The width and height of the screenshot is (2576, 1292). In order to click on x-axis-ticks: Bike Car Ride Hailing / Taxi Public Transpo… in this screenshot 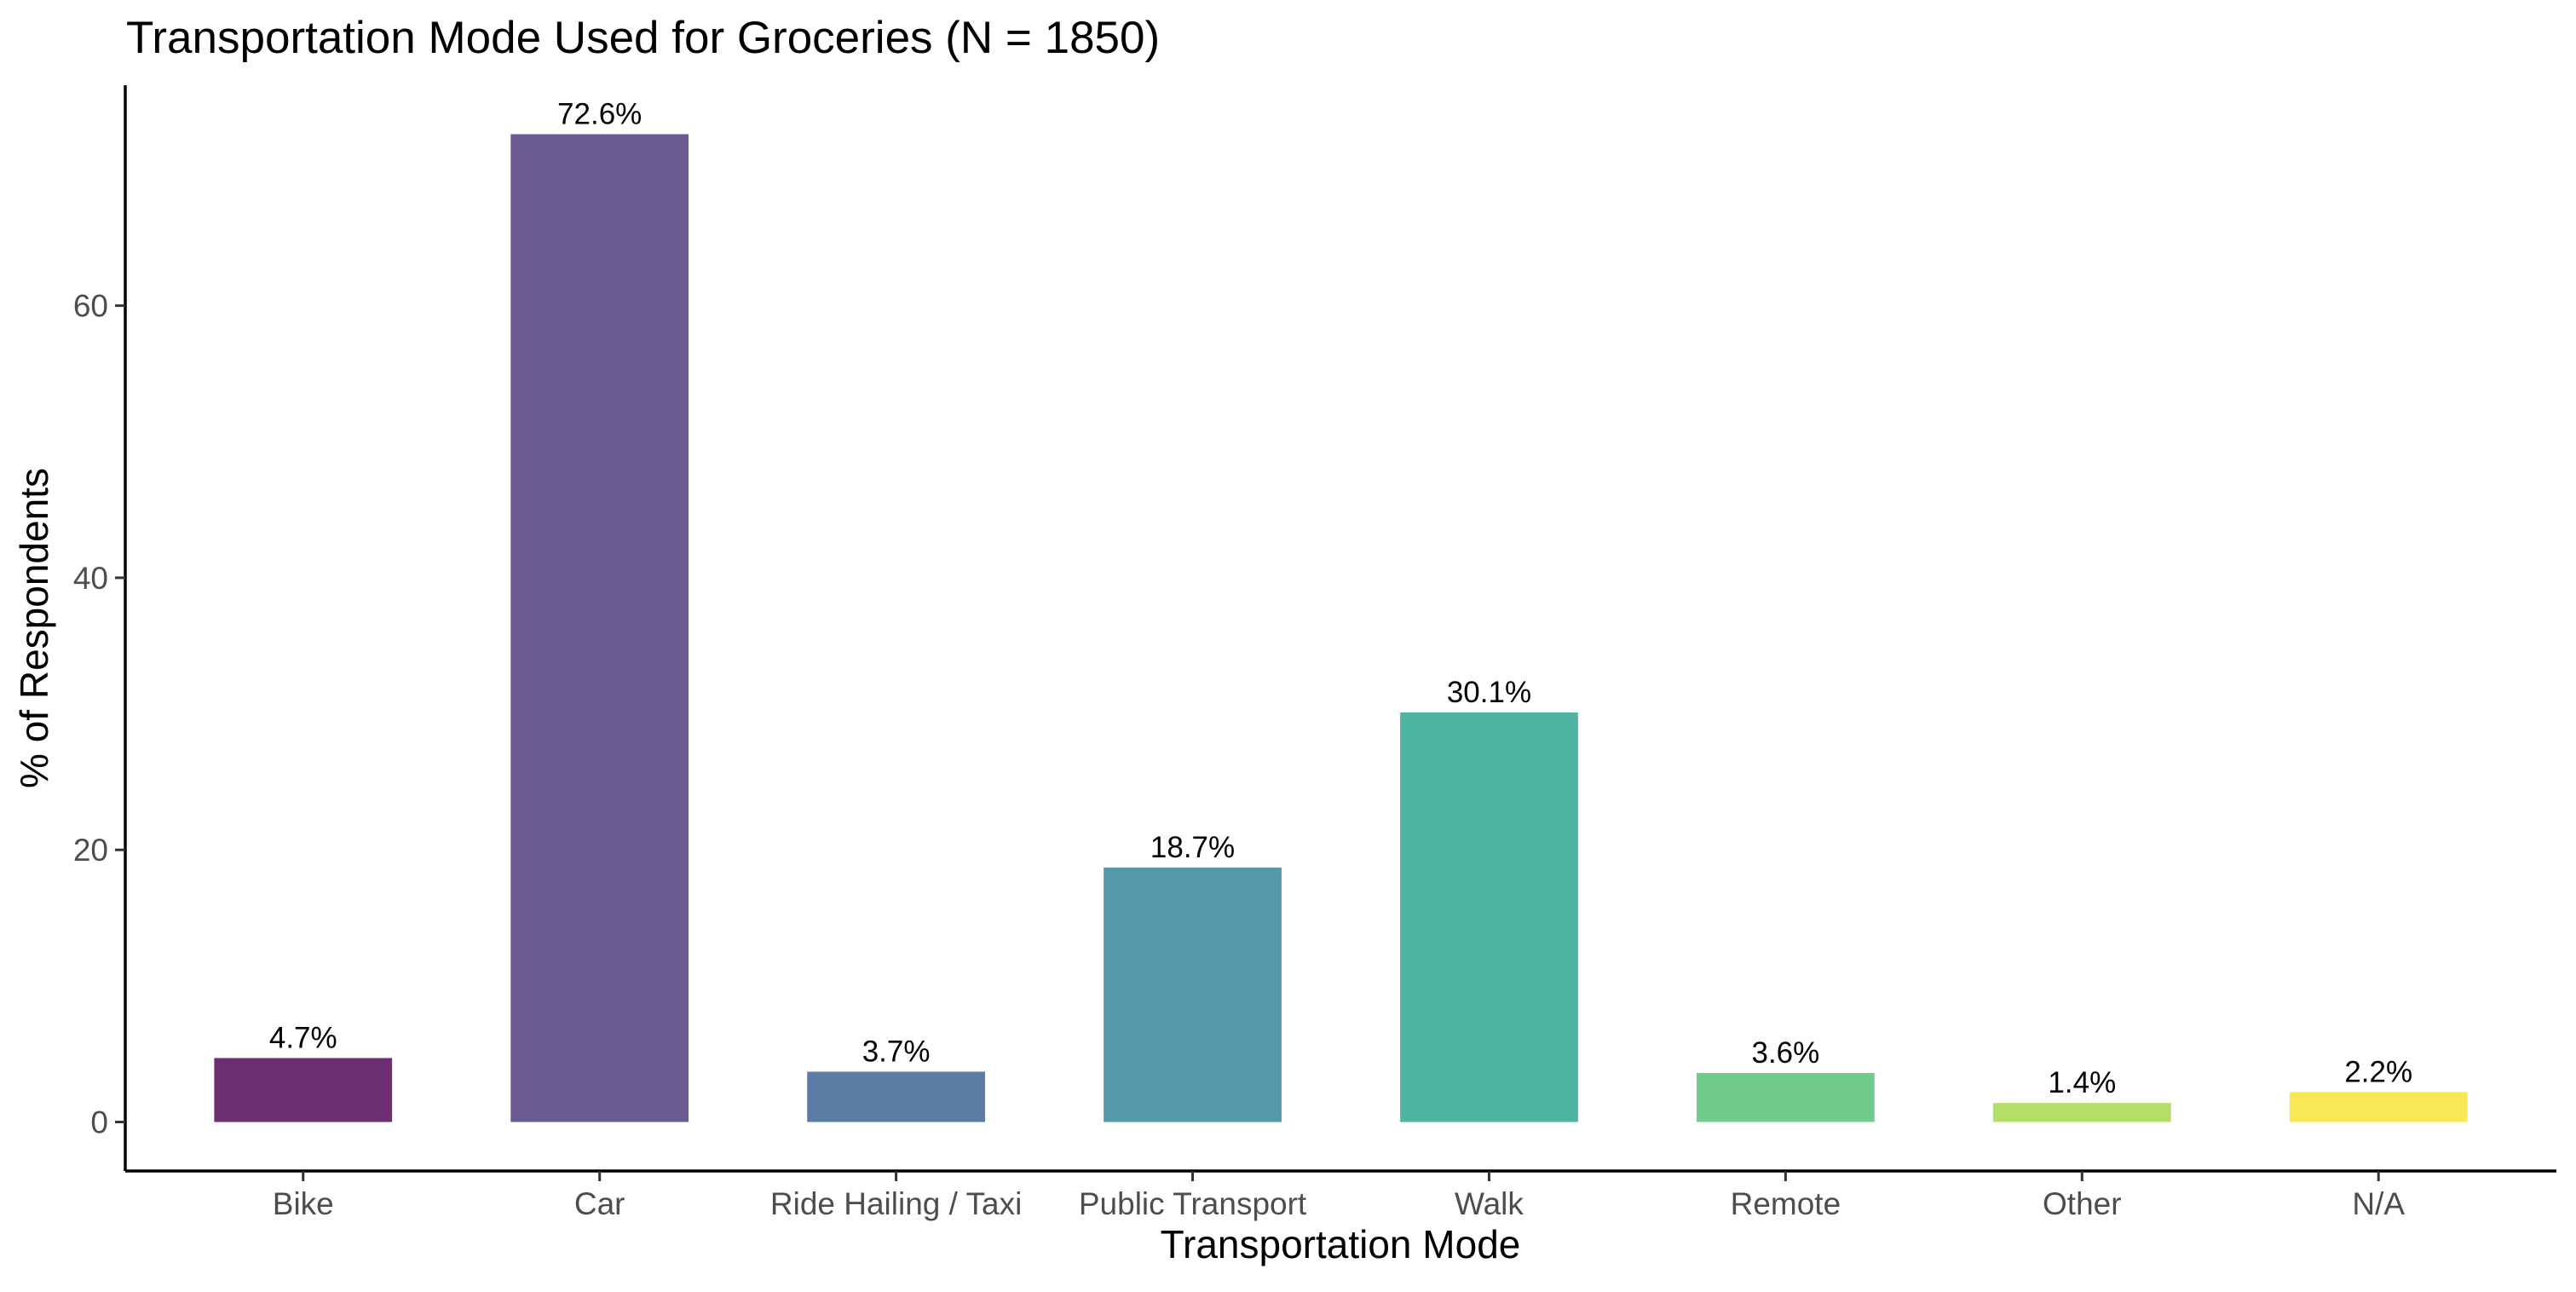, I will do `click(1339, 1196)`.